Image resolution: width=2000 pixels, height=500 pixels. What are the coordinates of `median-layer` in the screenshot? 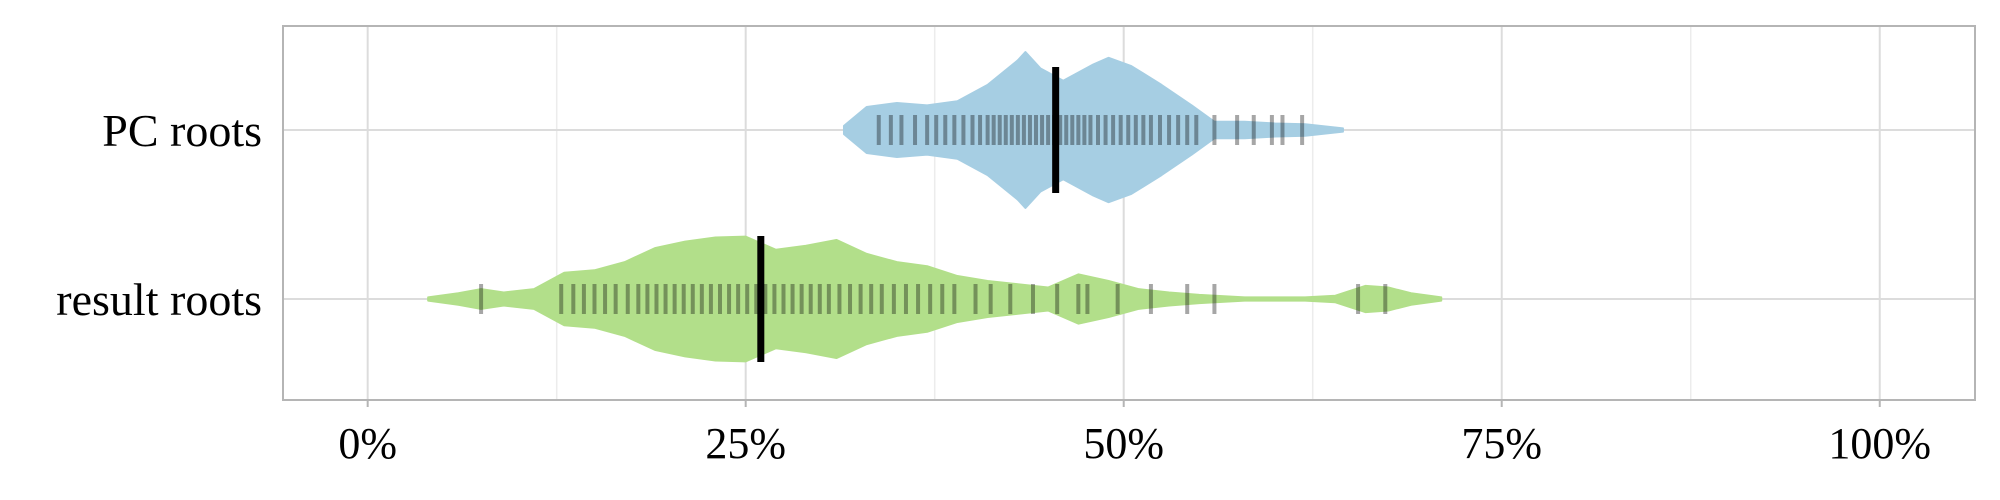 It's located at (908, 214).